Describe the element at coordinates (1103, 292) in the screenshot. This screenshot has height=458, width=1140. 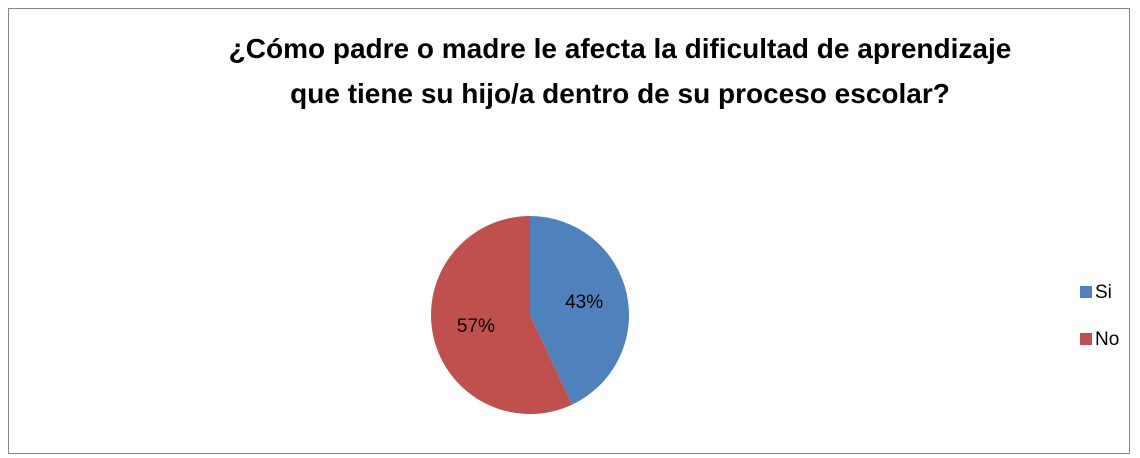
I see `legend-label: Si` at that location.